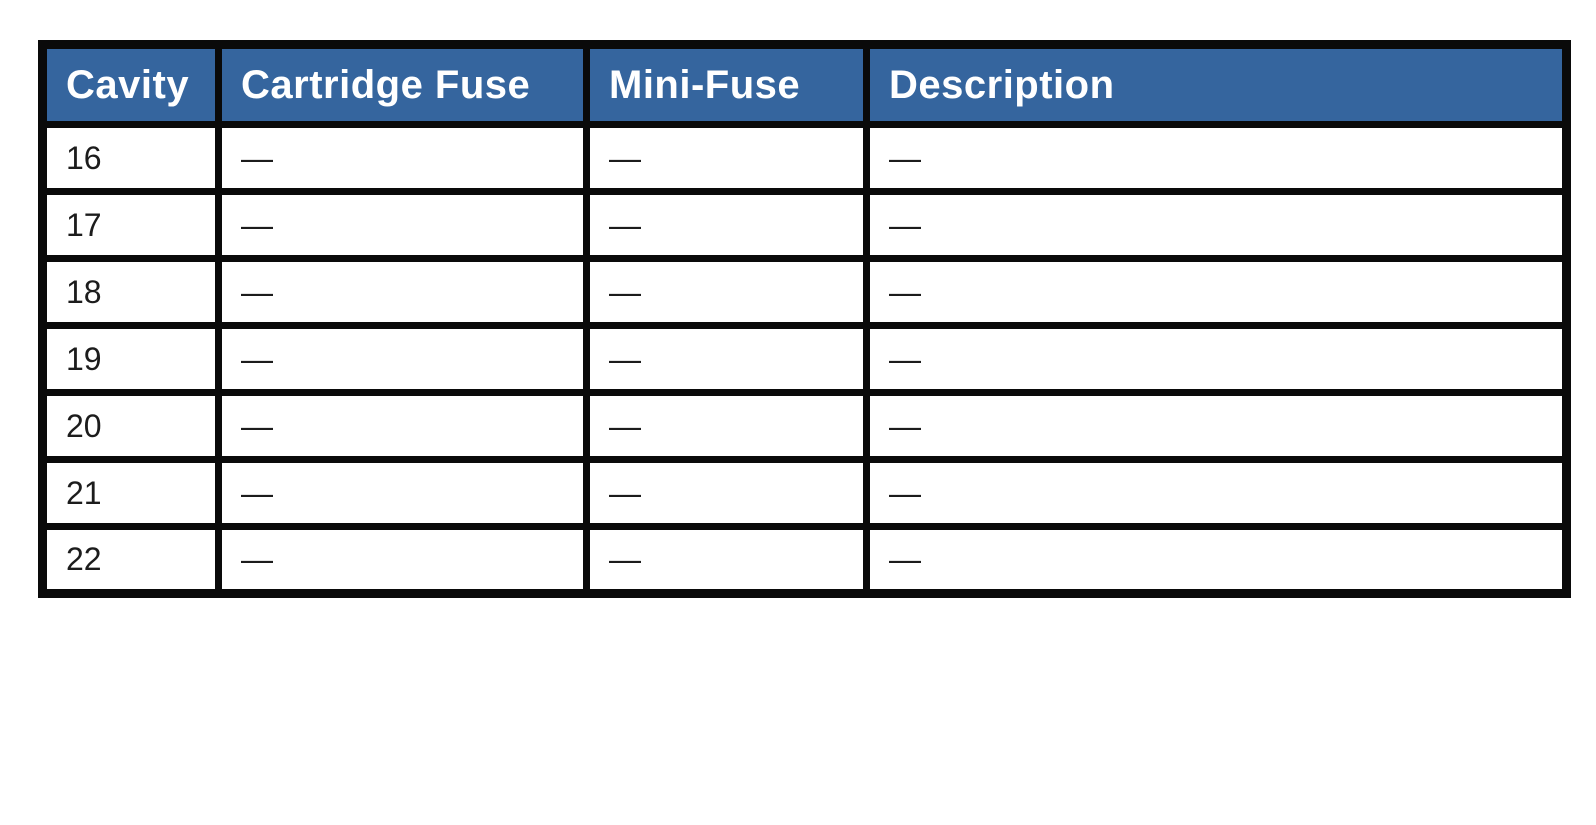 The height and width of the screenshot is (825, 1596). I want to click on cell-cavity: 20, so click(130, 426).